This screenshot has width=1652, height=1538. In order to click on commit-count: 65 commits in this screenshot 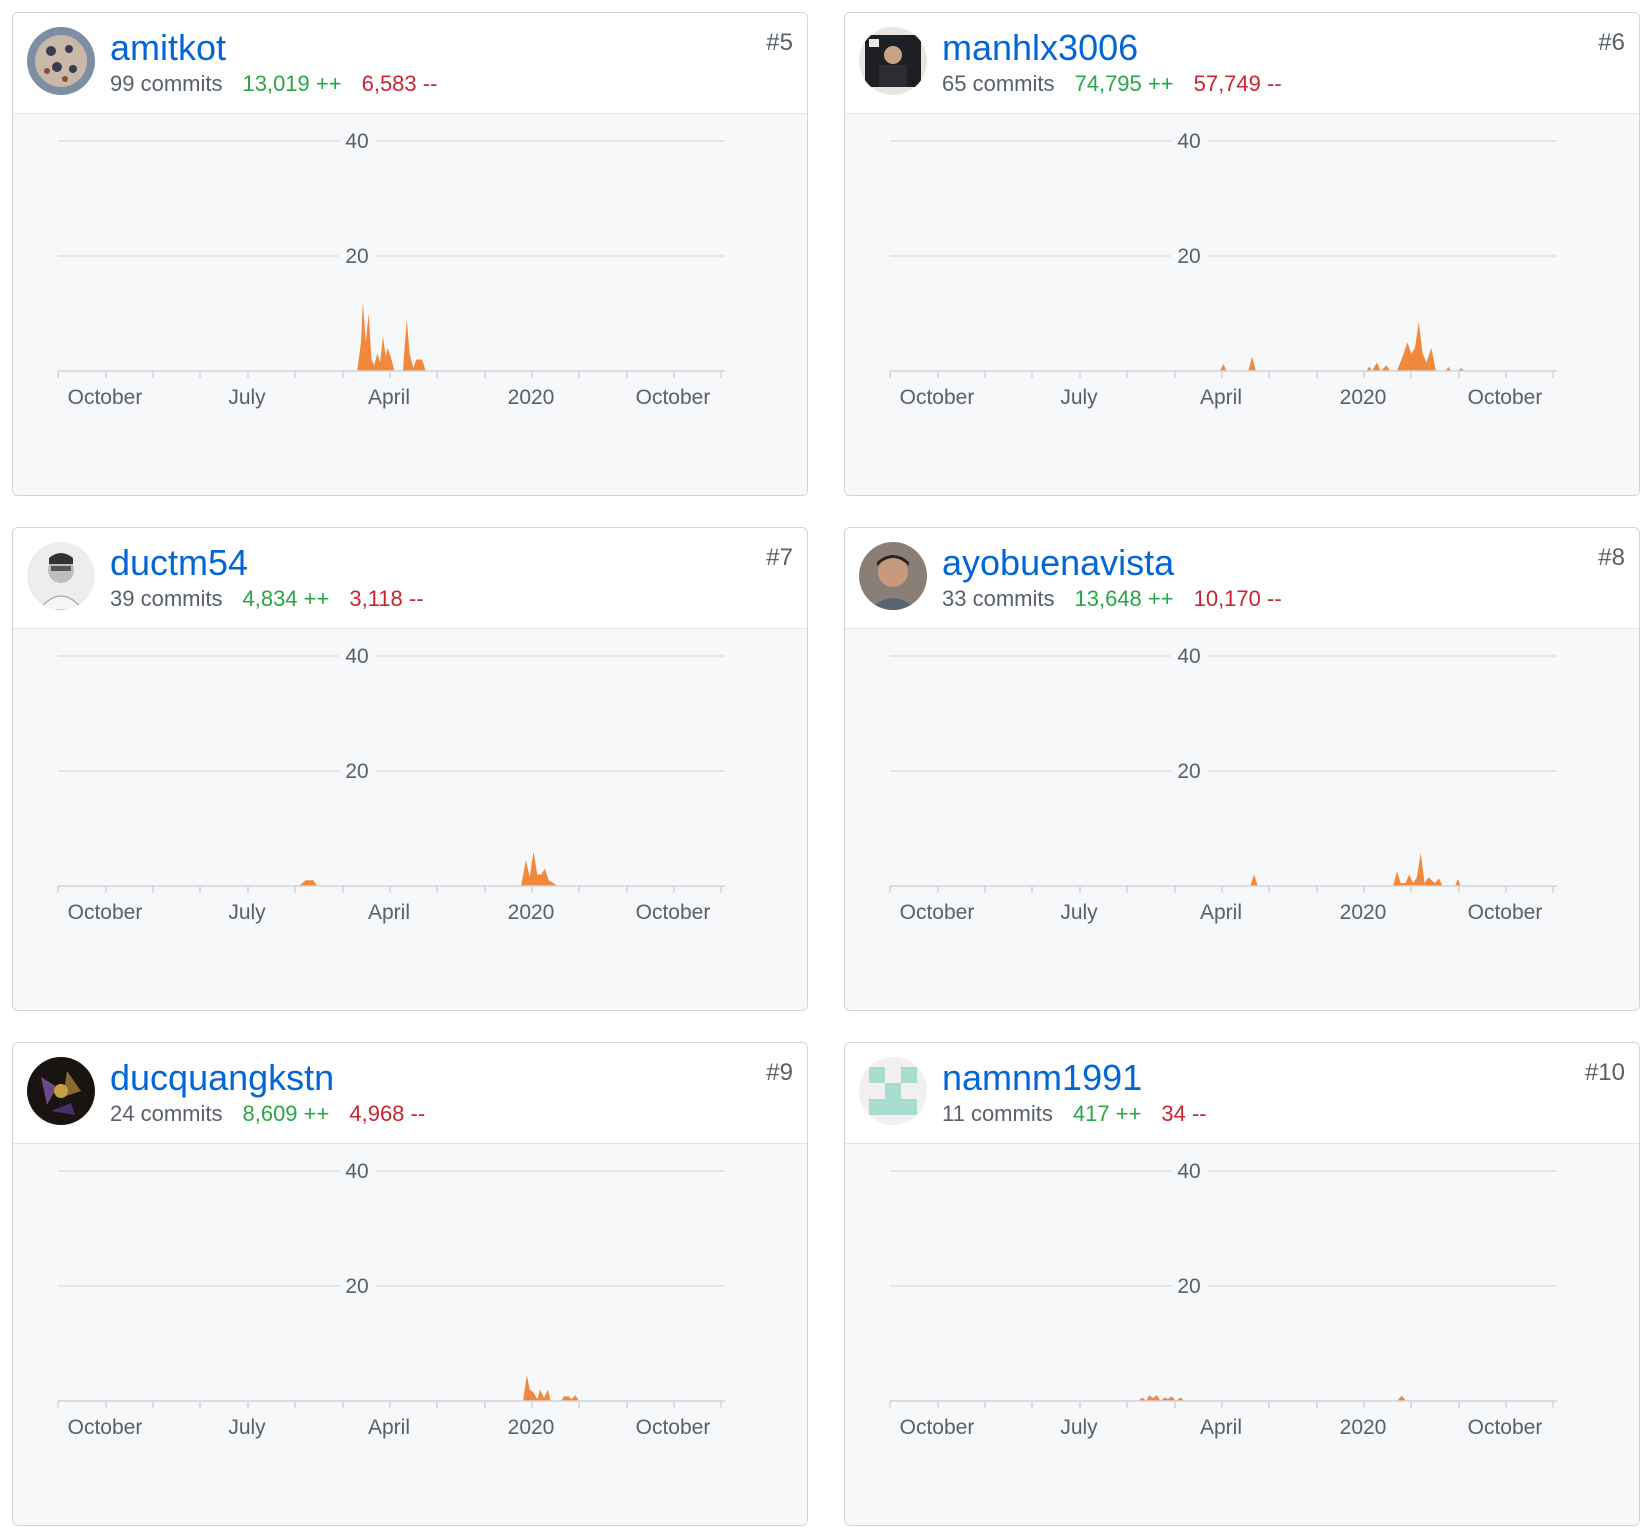, I will do `click(998, 83)`.